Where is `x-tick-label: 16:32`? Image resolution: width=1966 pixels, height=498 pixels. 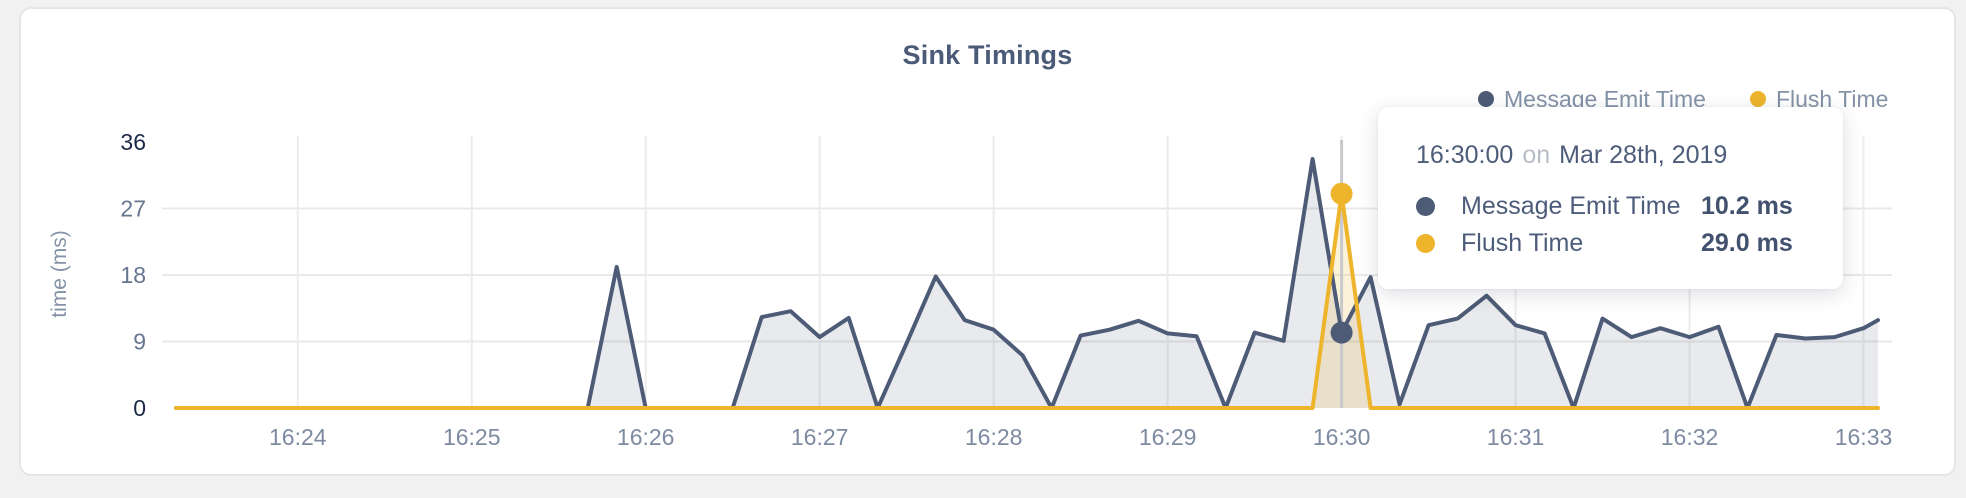
x-tick-label: 16:32 is located at coordinates (1690, 437).